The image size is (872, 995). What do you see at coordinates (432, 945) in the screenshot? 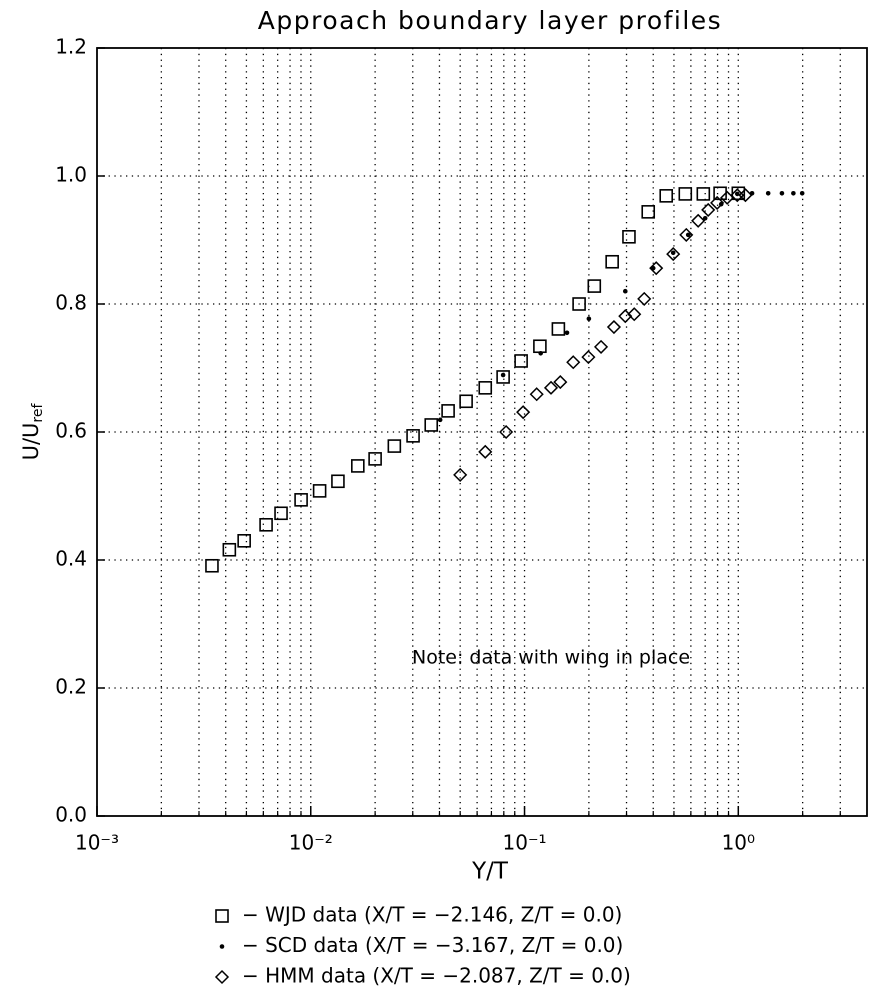
I see `legend-label: − SCD data (X/T = −3.167, Z/T = 0.0)` at bounding box center [432, 945].